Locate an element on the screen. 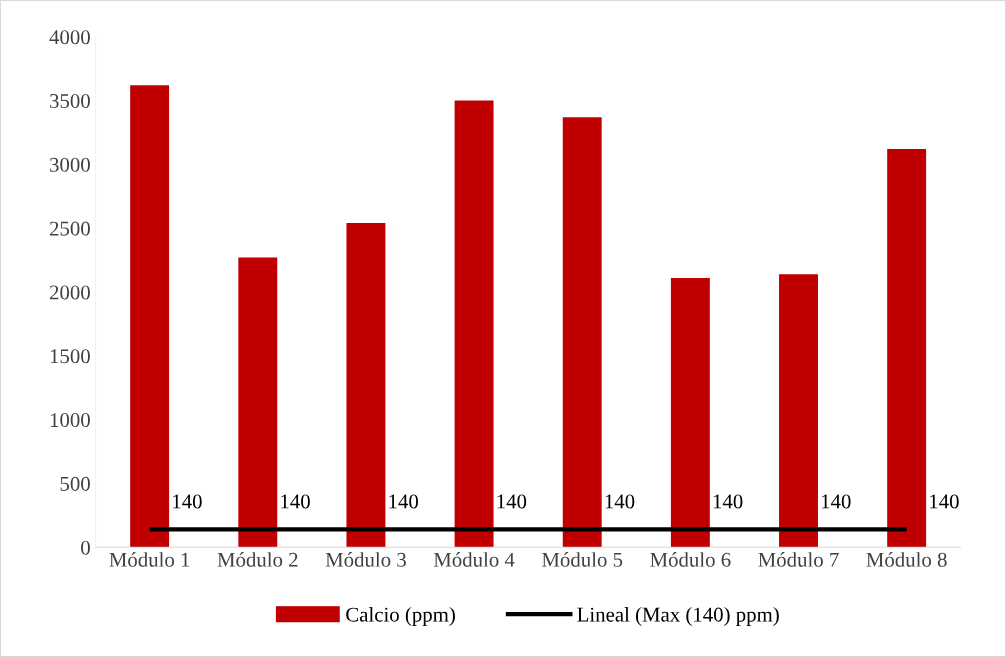 This screenshot has width=1006, height=657. x-tick-label: Módulo 4 is located at coordinates (474, 559).